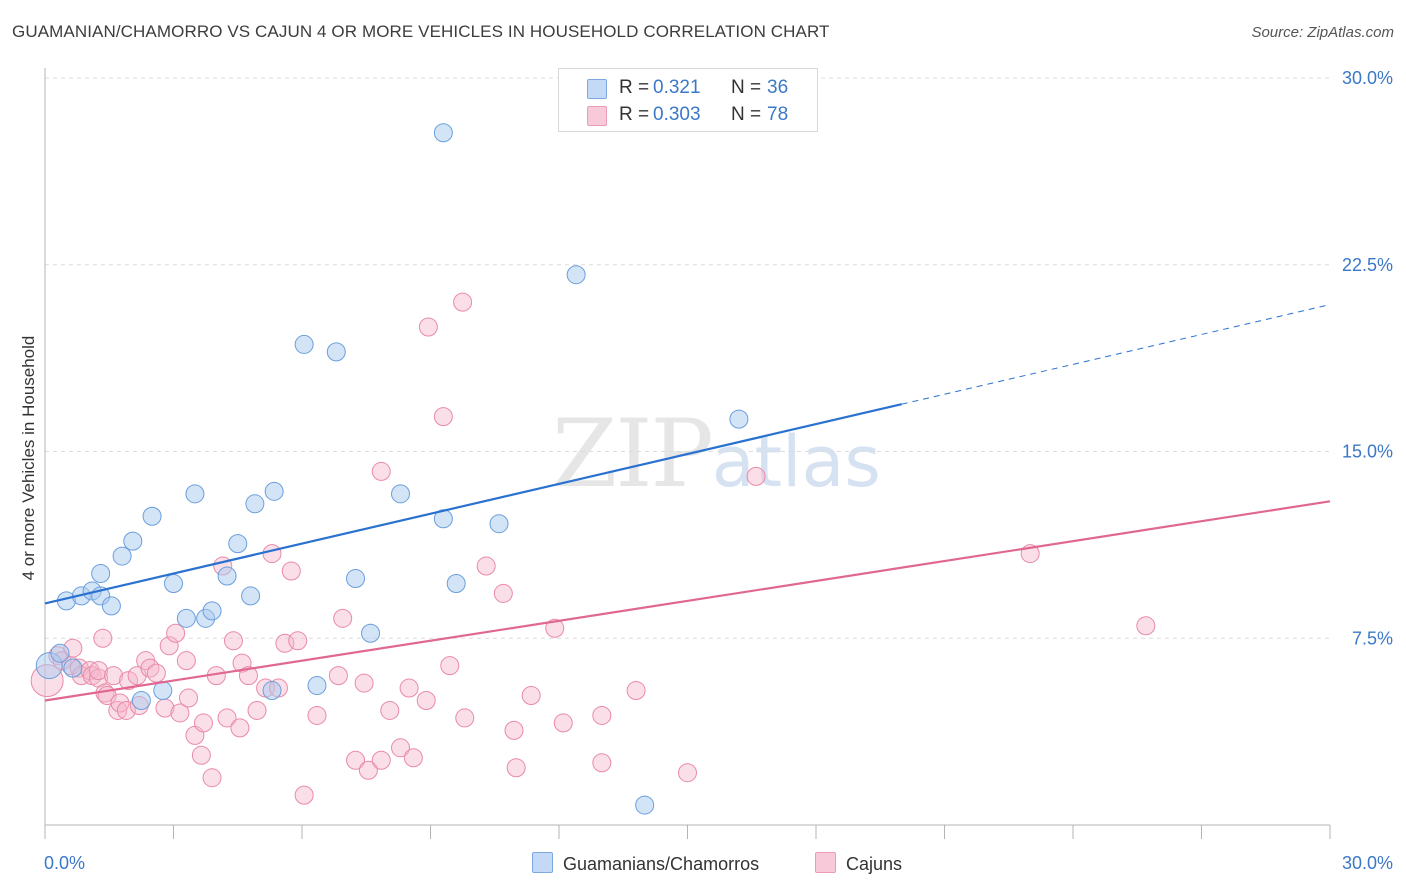 The width and height of the screenshot is (1406, 892). What do you see at coordinates (874, 864) in the screenshot?
I see `legend-label-cajuns: Cajuns` at bounding box center [874, 864].